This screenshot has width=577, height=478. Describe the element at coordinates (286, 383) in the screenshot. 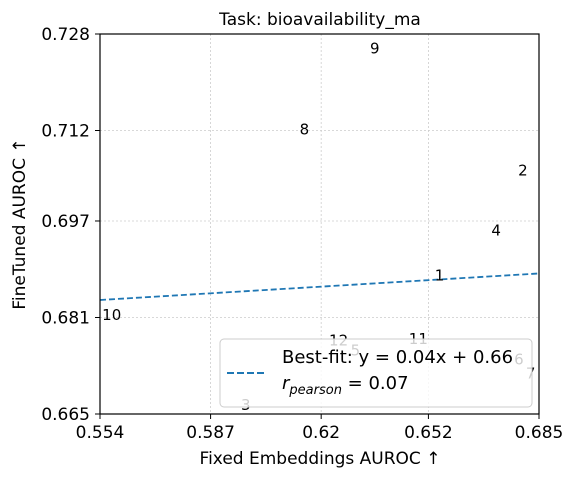

I see `legend-pearson-r: r` at that location.